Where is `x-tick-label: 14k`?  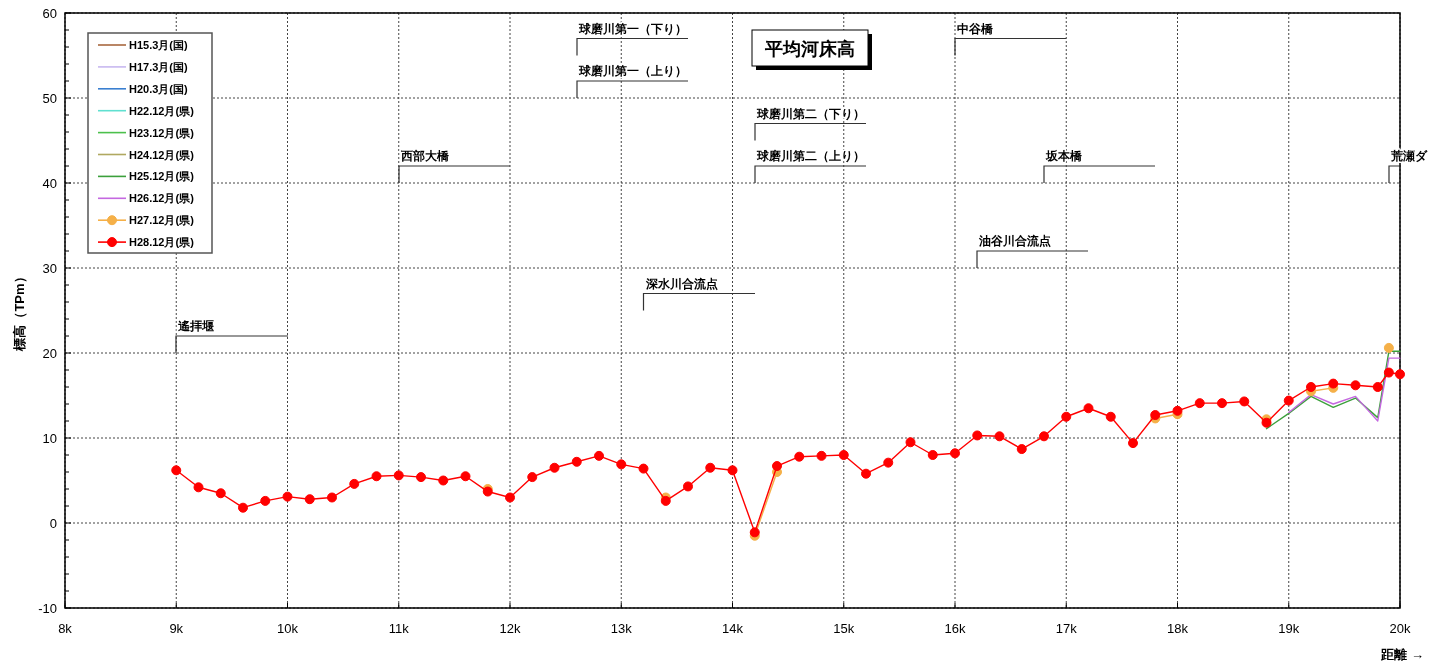
x-tick-label: 14k is located at coordinates (733, 628).